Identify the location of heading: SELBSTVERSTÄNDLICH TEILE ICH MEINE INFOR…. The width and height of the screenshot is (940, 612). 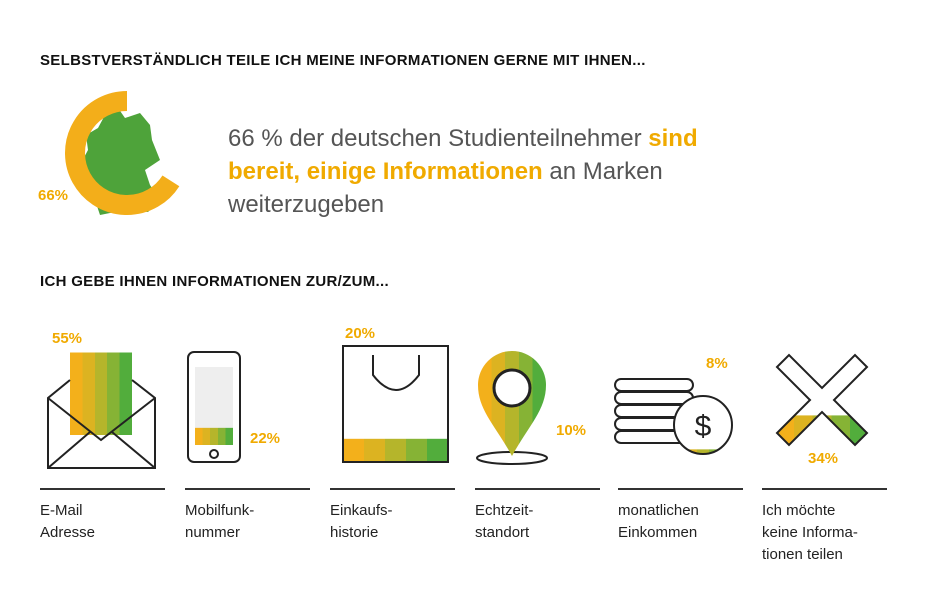
(343, 60).